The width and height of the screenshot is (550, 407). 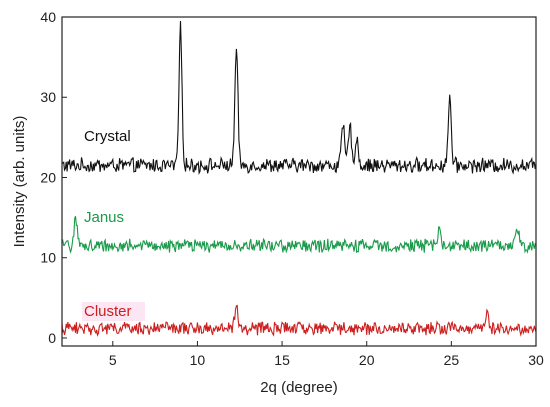 I want to click on x-axis-title: 2q (degree), so click(x=299, y=387).